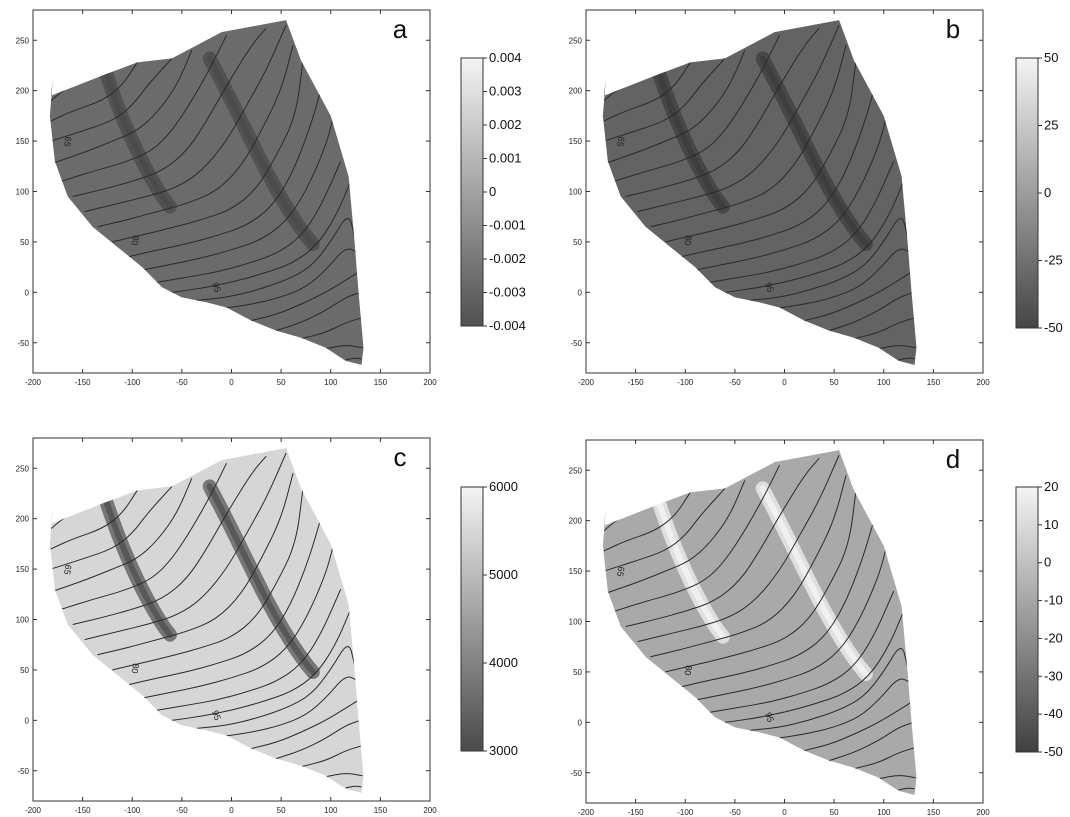 The image size is (1070, 817). Describe the element at coordinates (1053, 713) in the screenshot. I see `colorbar-label: -40` at that location.